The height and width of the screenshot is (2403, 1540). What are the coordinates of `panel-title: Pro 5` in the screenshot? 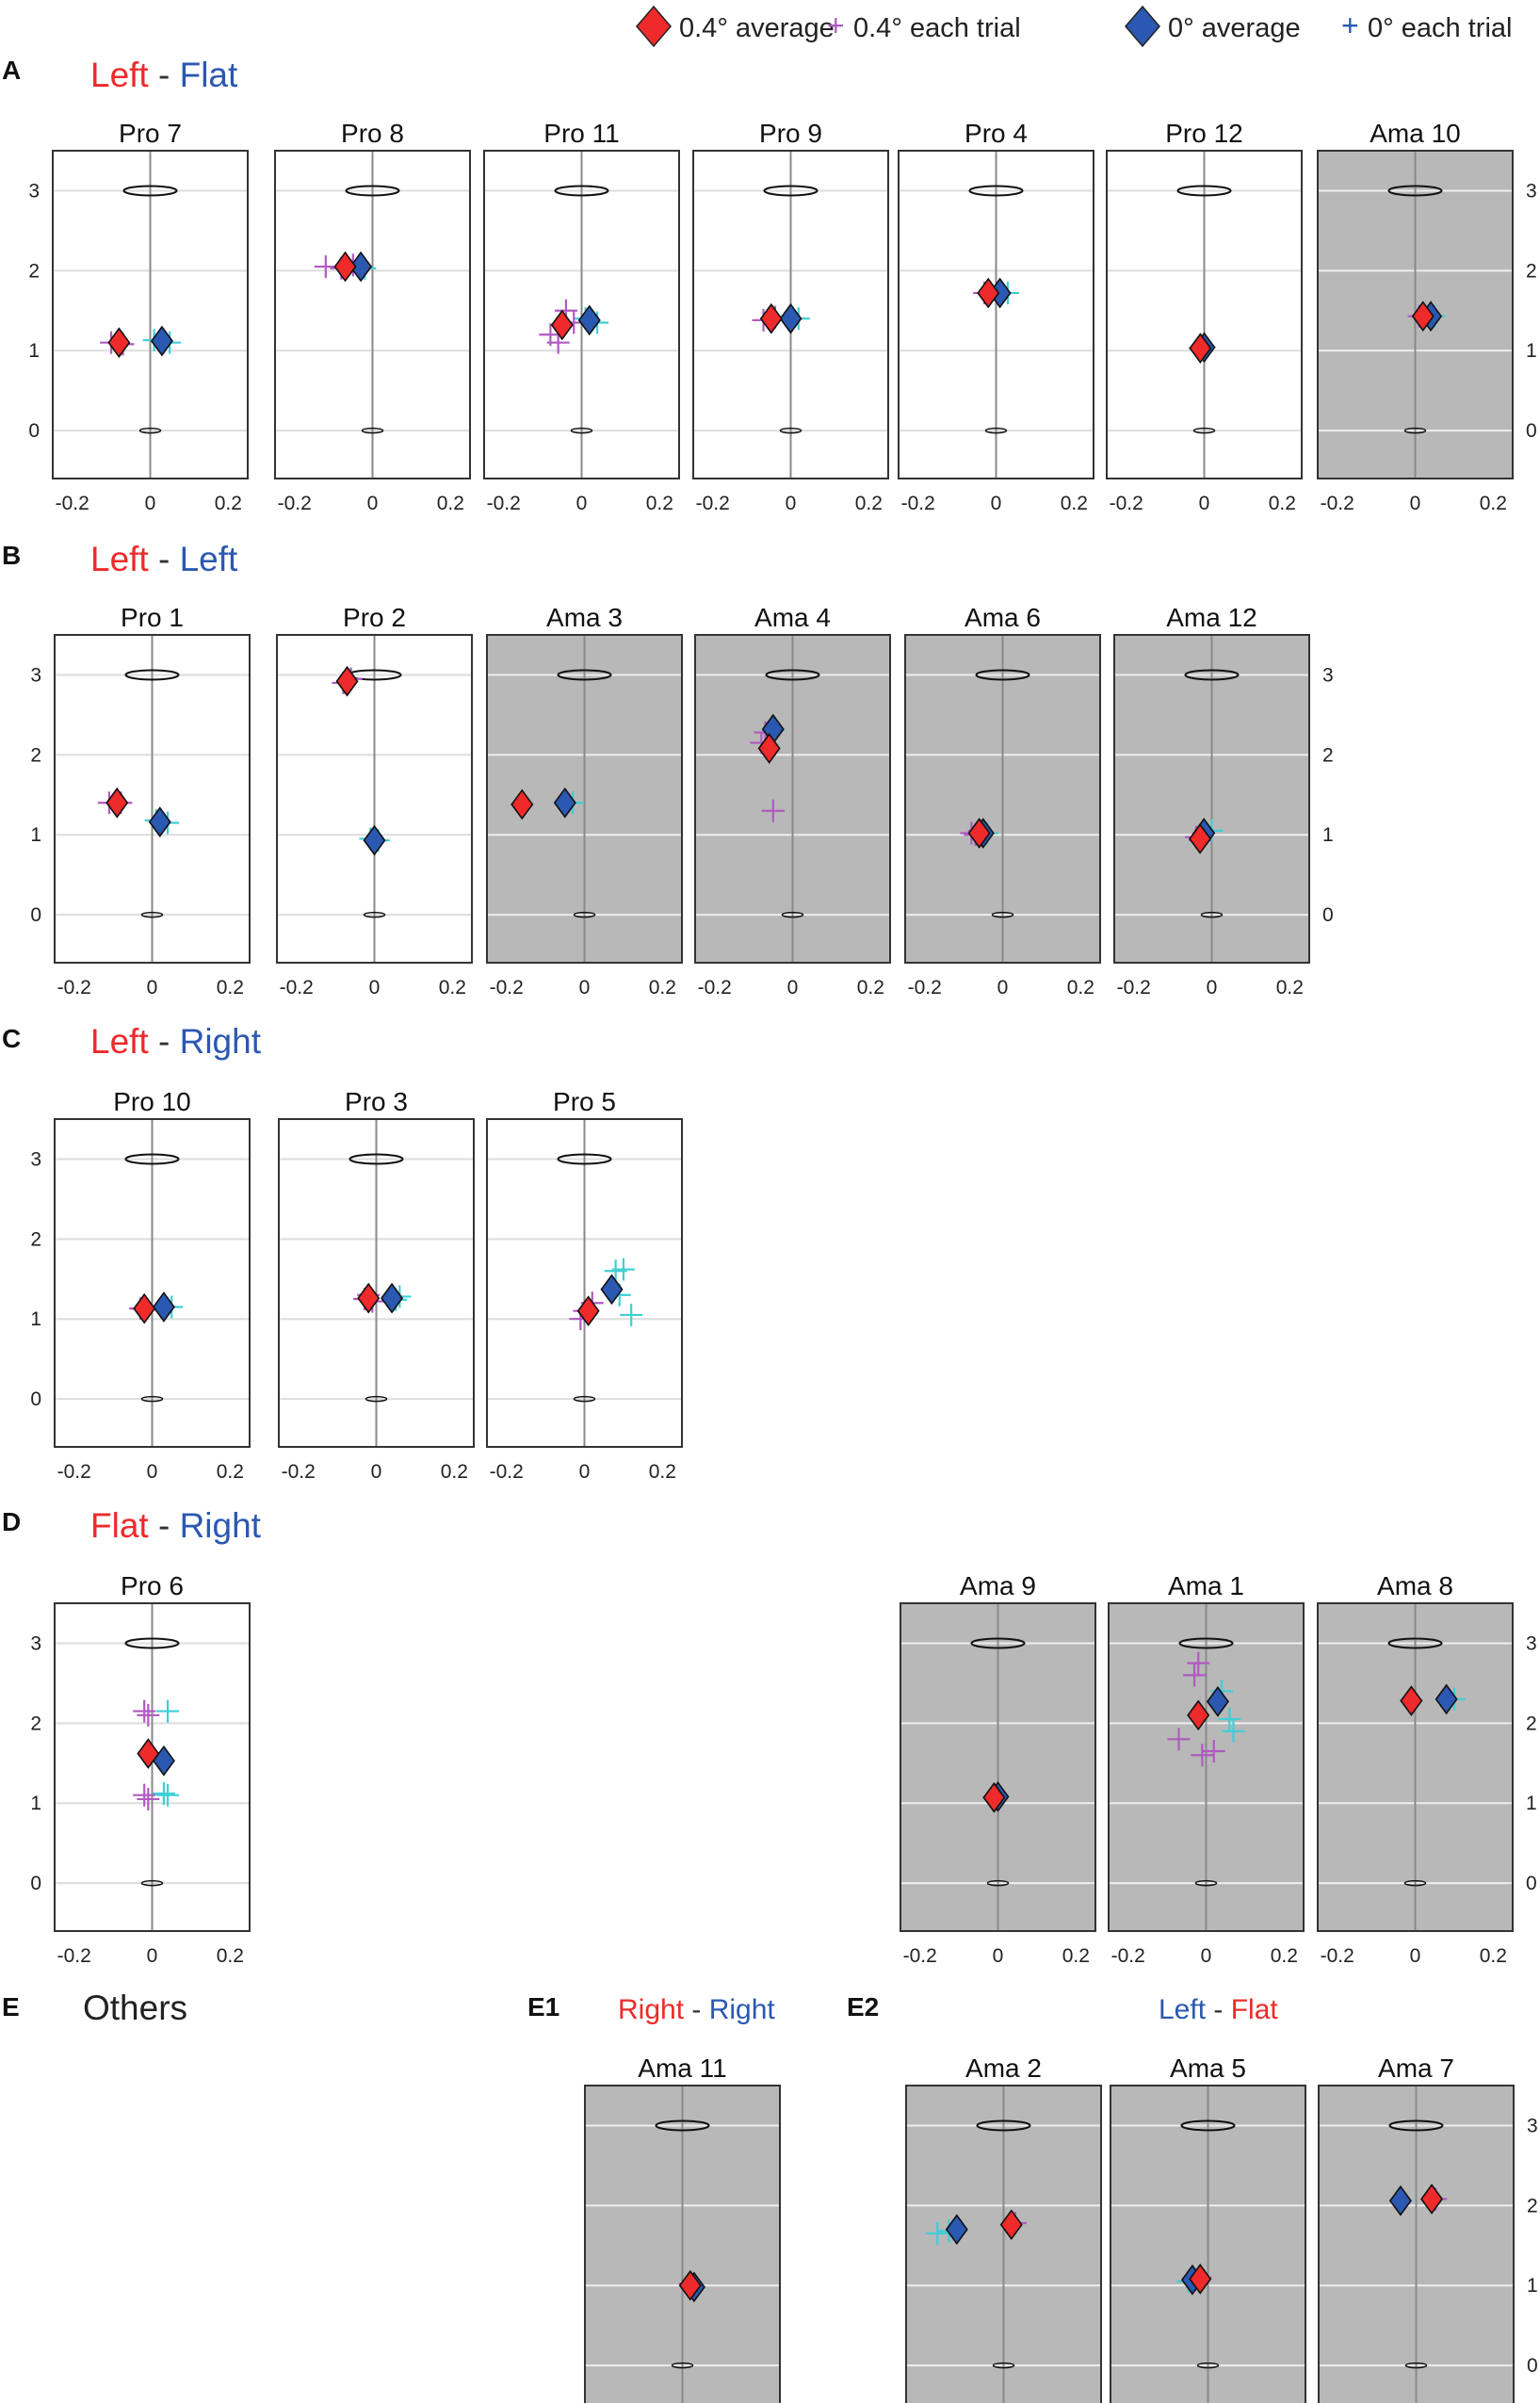 It's located at (584, 1101).